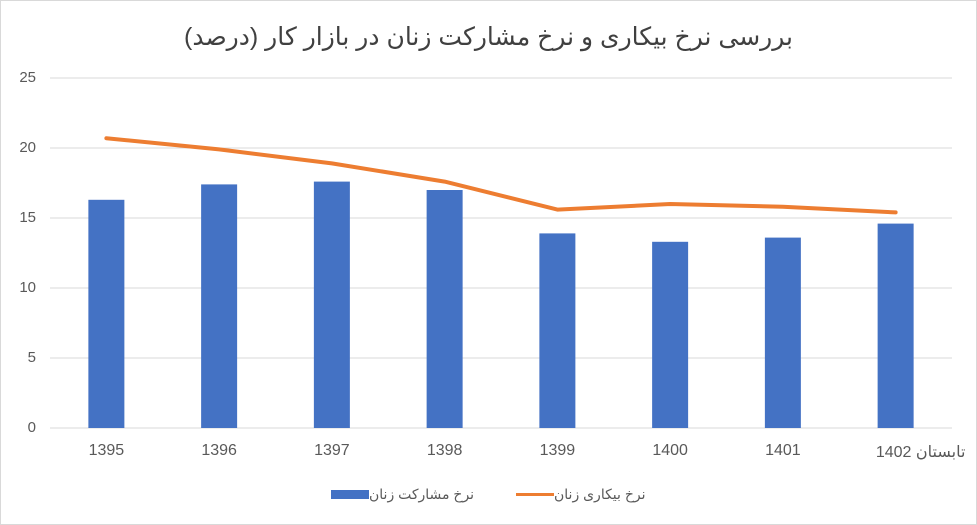 Image resolution: width=977 pixels, height=525 pixels. What do you see at coordinates (27, 77) in the screenshot?
I see `y-tick-label: 25` at bounding box center [27, 77].